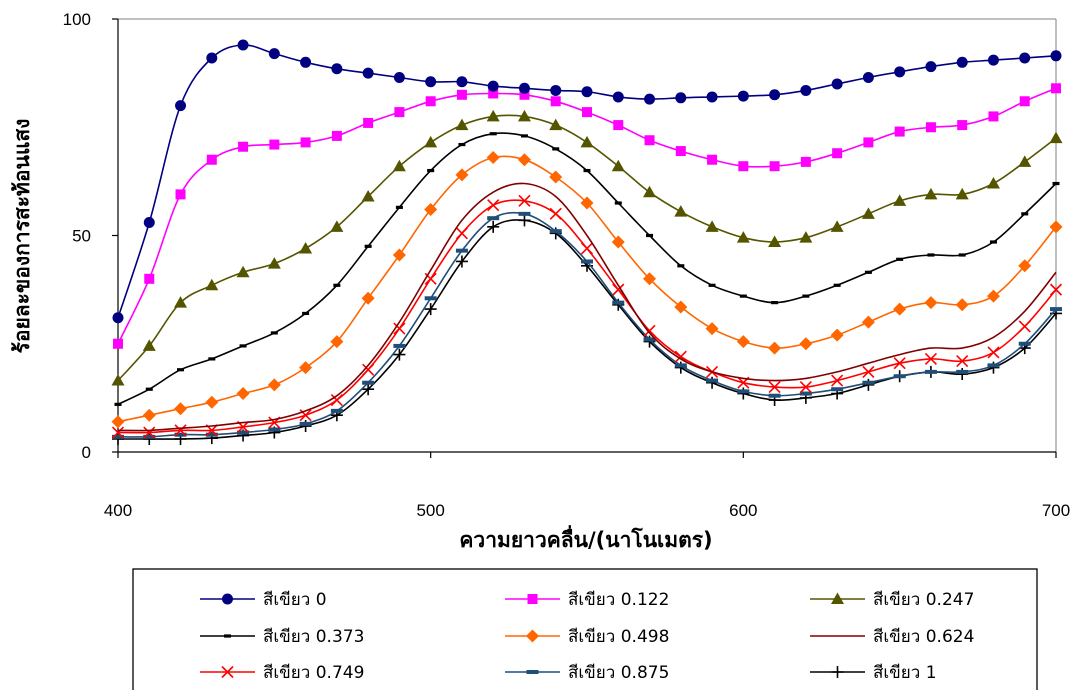  What do you see at coordinates (282, 673) in the screenshot?
I see `legend-item: สีเขียว 0.749` at bounding box center [282, 673].